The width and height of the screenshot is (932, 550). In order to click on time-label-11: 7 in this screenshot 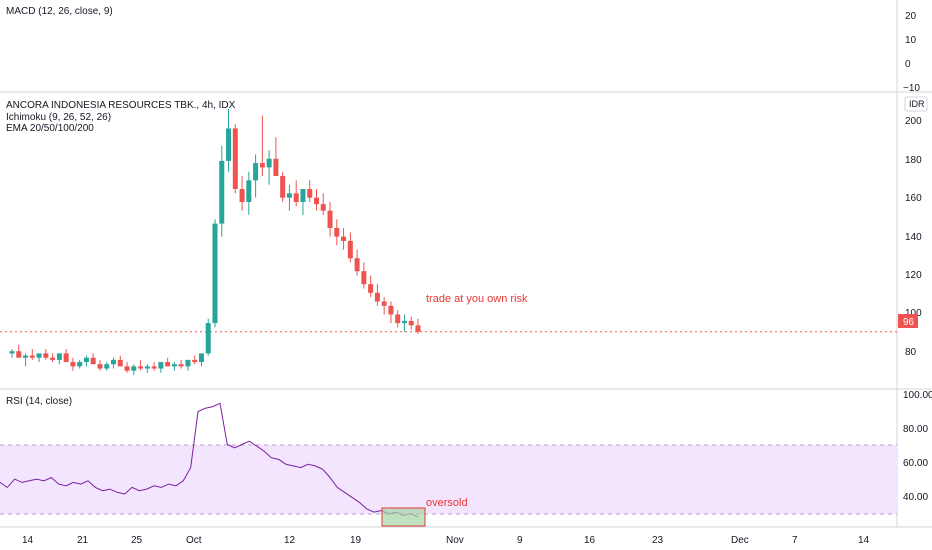, I will do `click(795, 540)`.